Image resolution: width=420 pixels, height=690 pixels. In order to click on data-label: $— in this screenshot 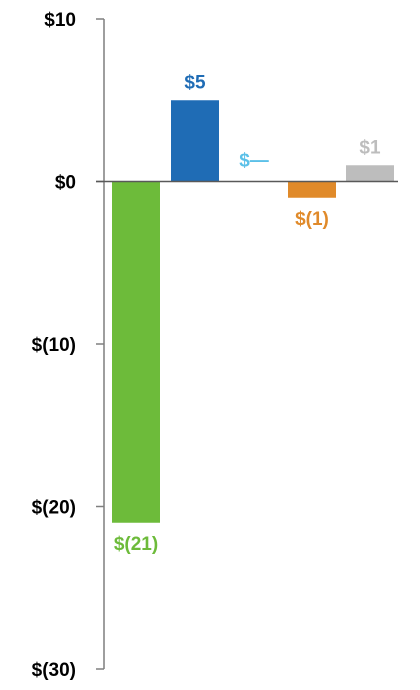, I will do `click(254, 161)`.